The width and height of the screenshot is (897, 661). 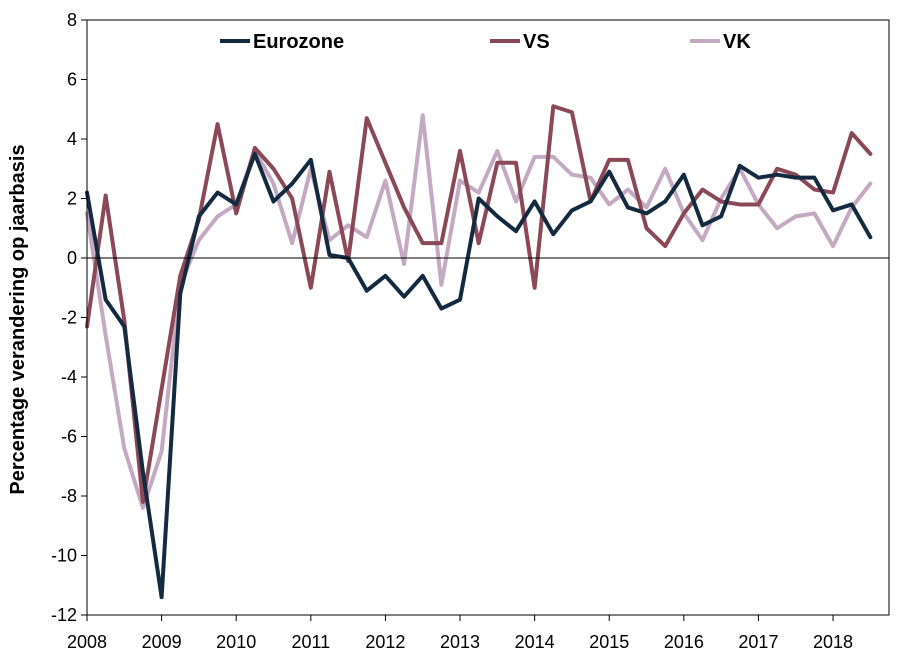 What do you see at coordinates (72, 199) in the screenshot?
I see `y-tick-label: 2` at bounding box center [72, 199].